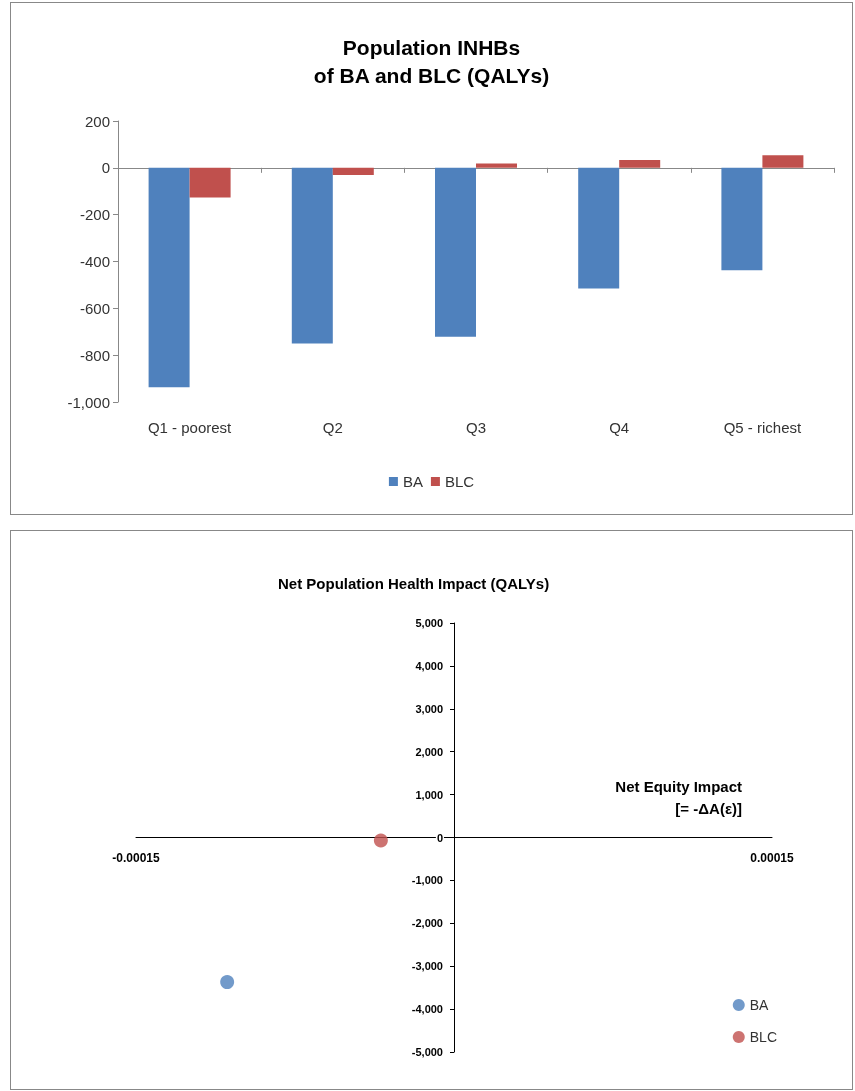 The height and width of the screenshot is (1091, 855). Describe the element at coordinates (94, 215) in the screenshot. I see `y-tick-label: -200` at that location.